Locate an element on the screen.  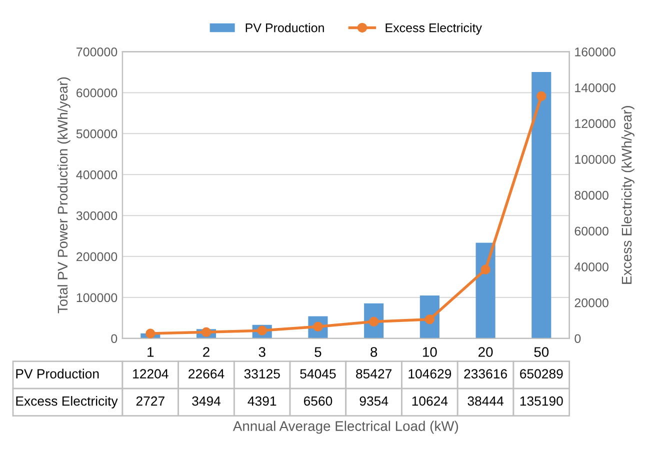
text: Excess Electricity is located at coordinates (67, 402).